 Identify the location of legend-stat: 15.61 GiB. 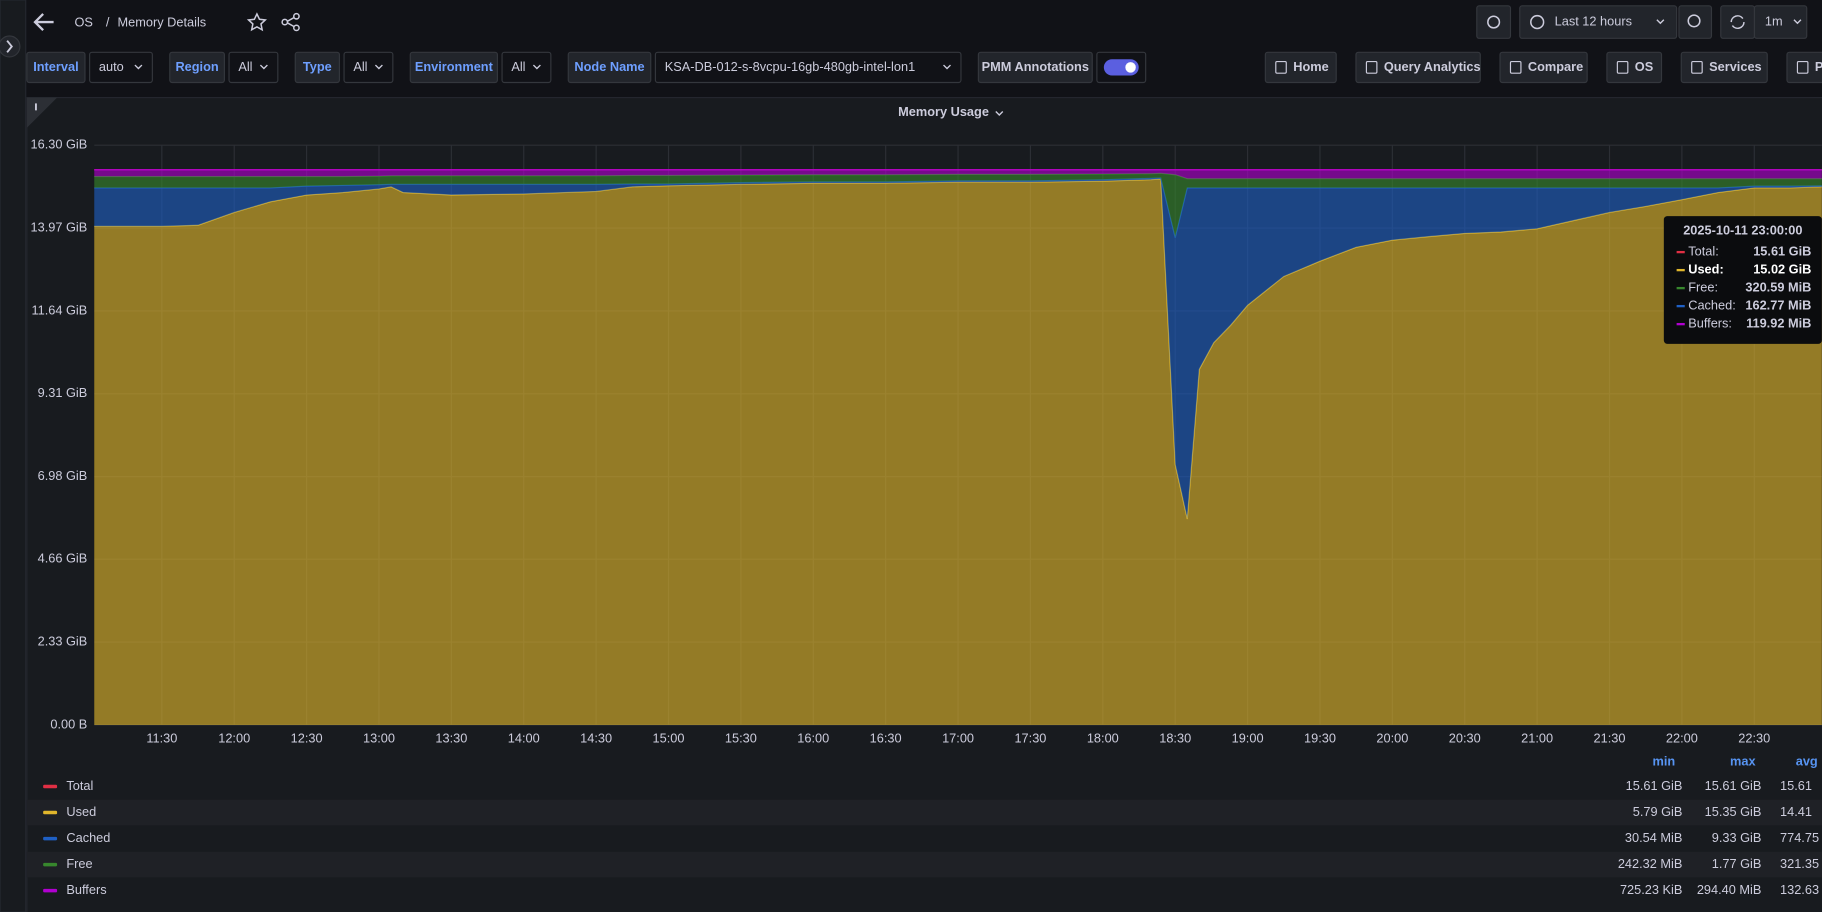
(1654, 785).